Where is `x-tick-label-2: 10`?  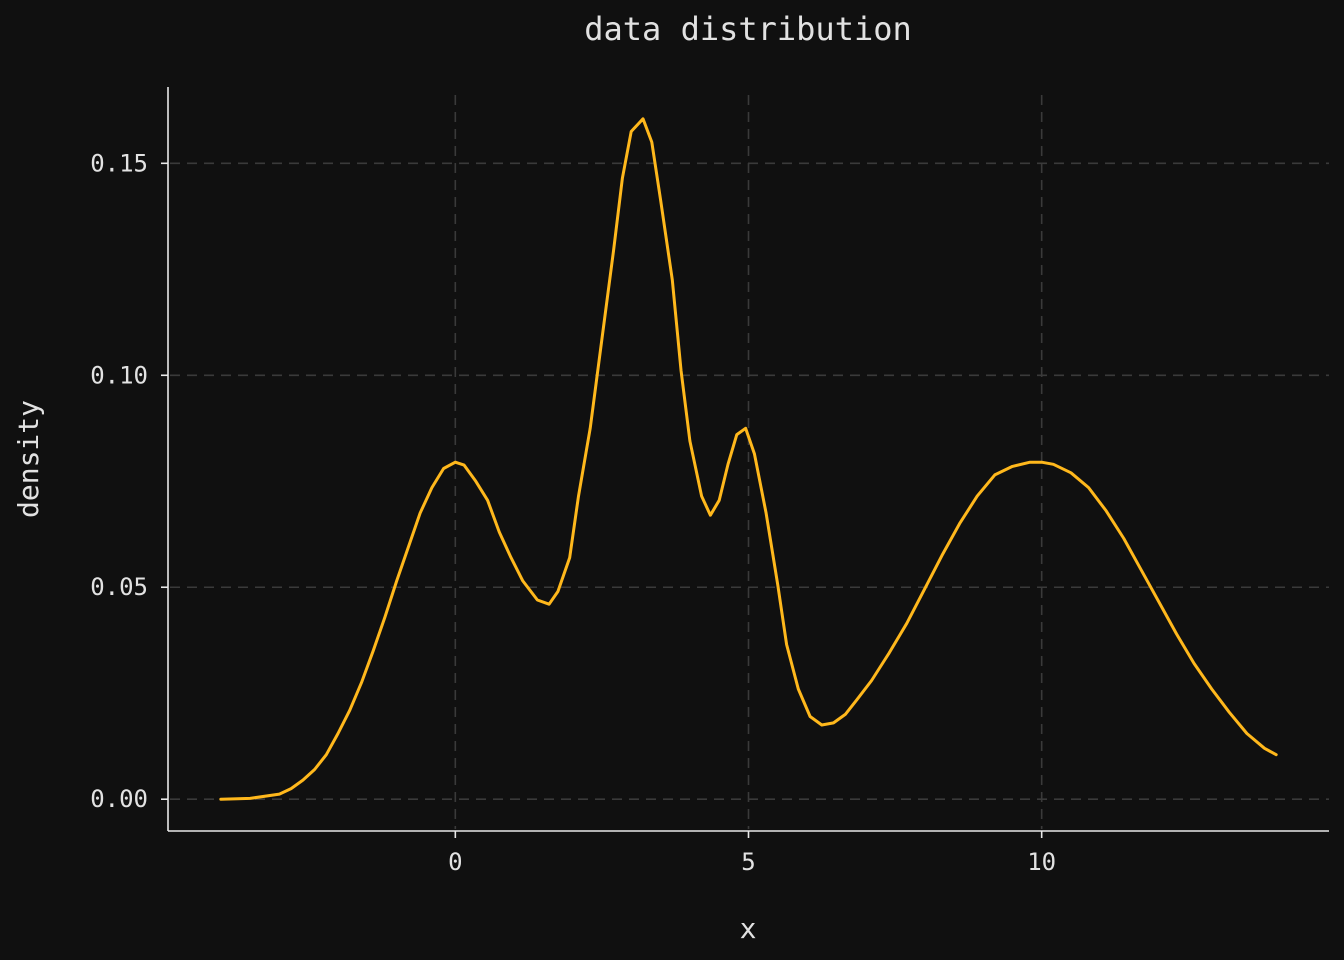
x-tick-label-2: 10 is located at coordinates (1041, 862).